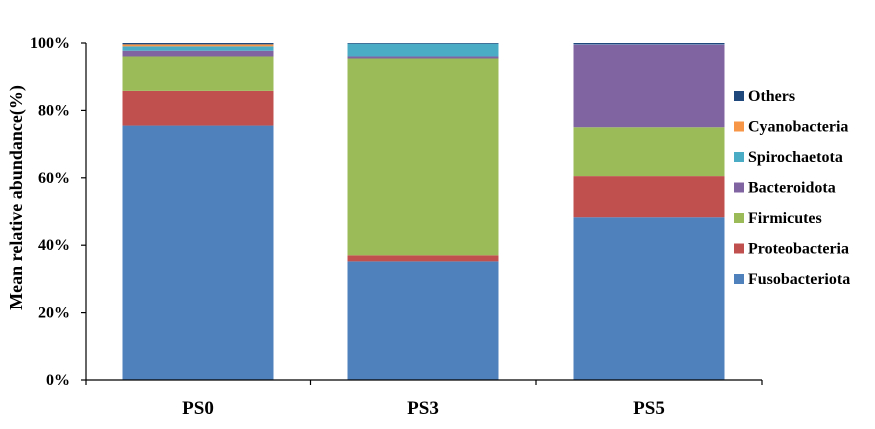 This screenshot has width=875, height=429. What do you see at coordinates (16, 197) in the screenshot?
I see `y-axis-label: Mean relative abundance(%)` at bounding box center [16, 197].